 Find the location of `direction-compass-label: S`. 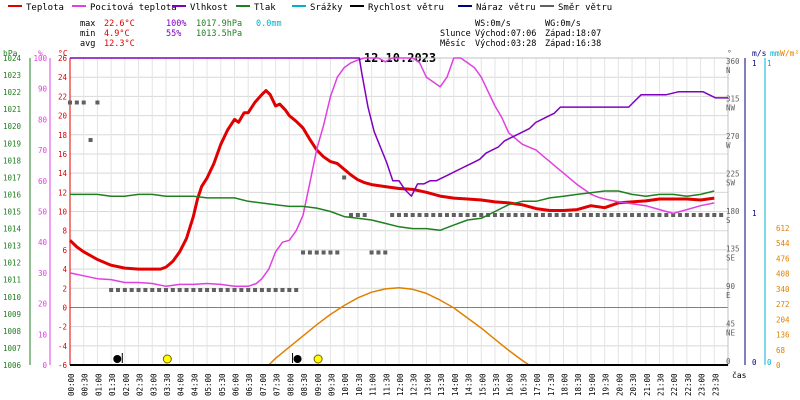

direction-compass-label: S is located at coordinates (728, 220).